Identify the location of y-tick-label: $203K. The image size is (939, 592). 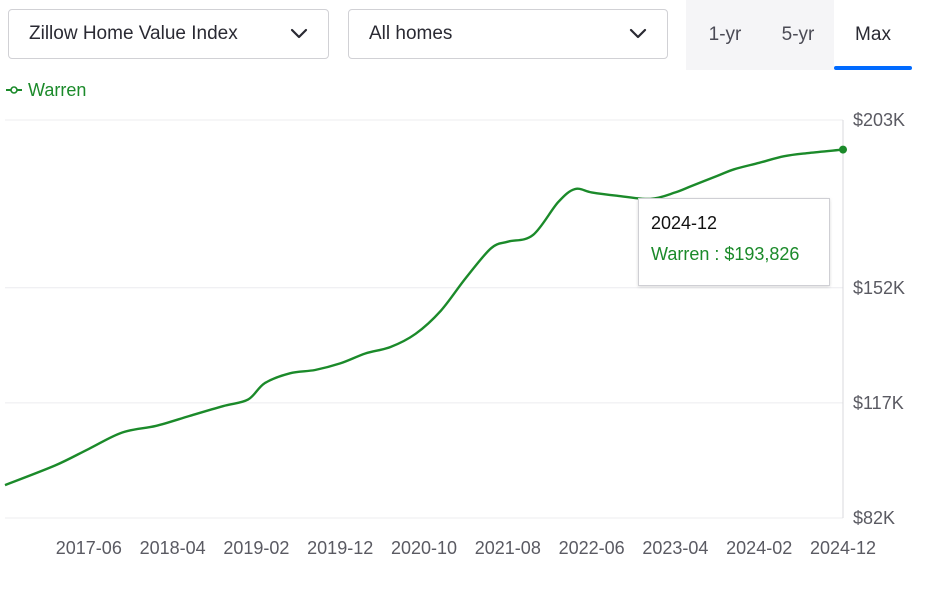
(879, 120).